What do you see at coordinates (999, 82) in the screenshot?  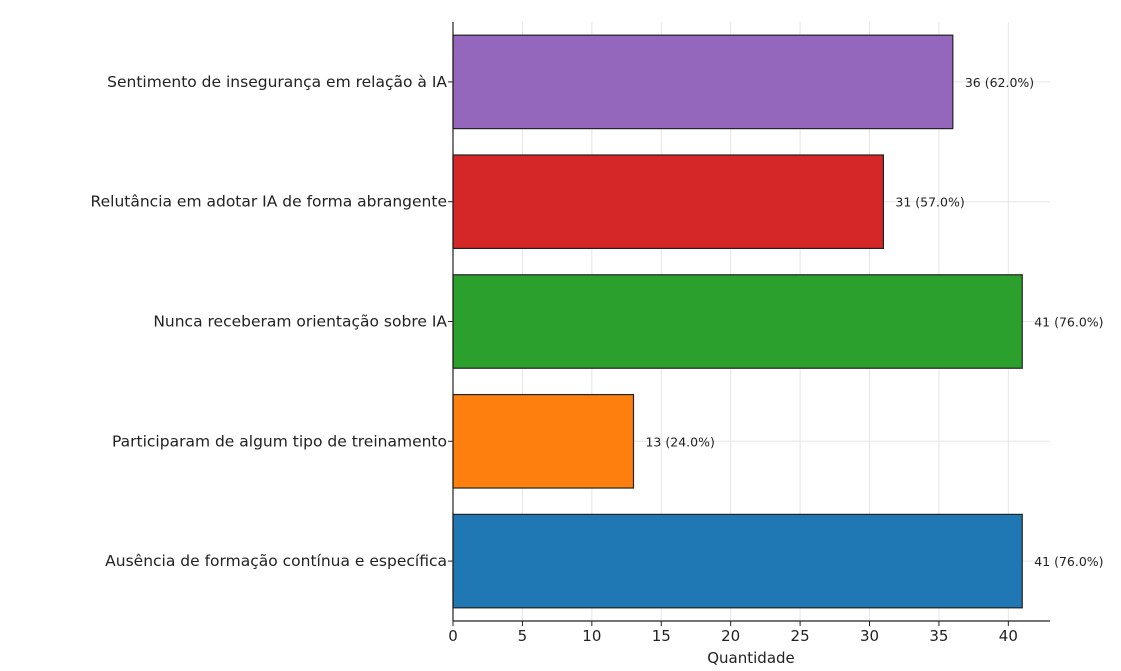 I see `value-label: 36 (62.0%)` at bounding box center [999, 82].